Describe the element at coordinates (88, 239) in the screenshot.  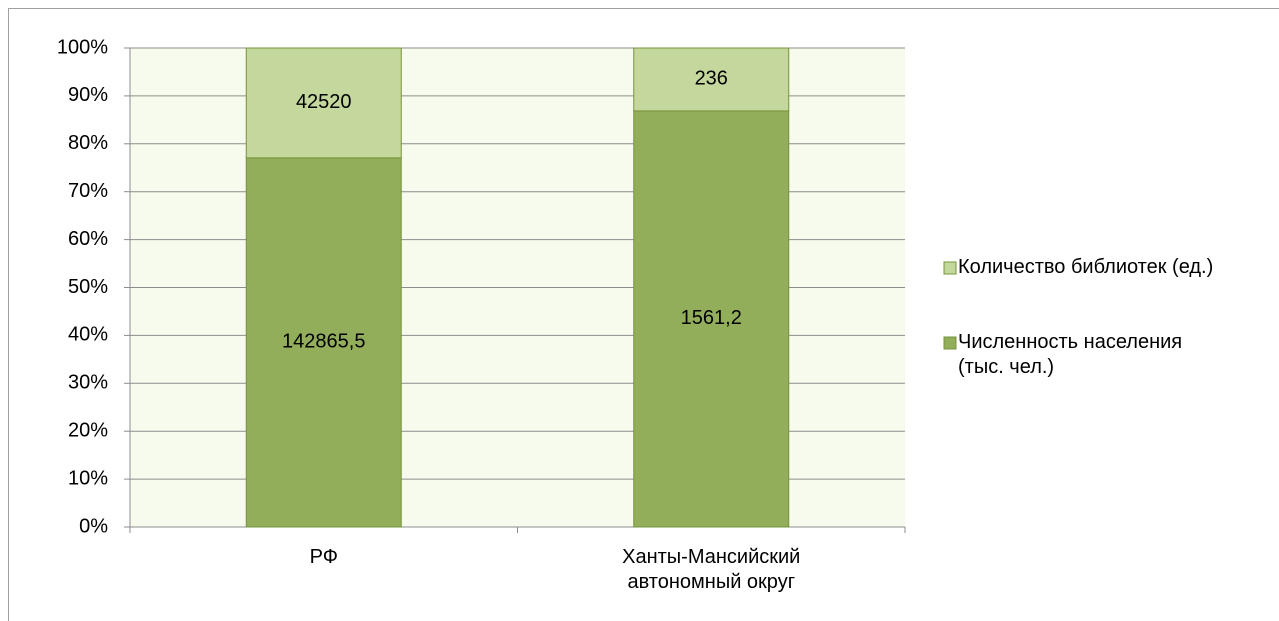
I see `y-tick-label: 60%` at that location.